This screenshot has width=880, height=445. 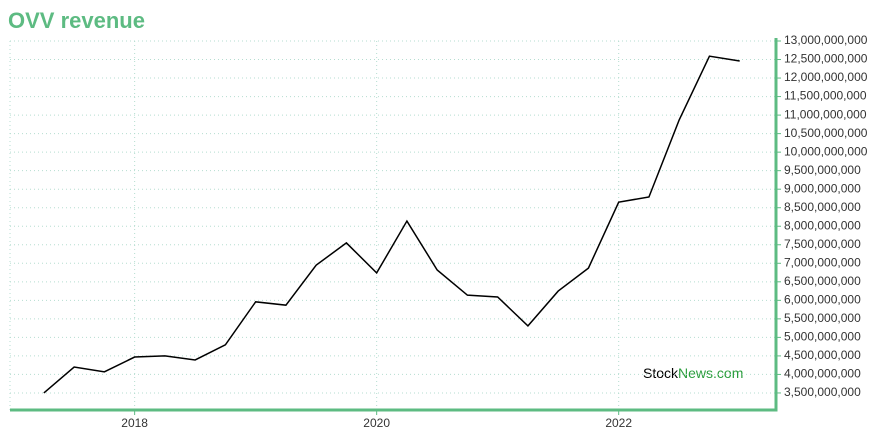 I want to click on y-tick-label: 6,000,000,000, so click(x=822, y=300).